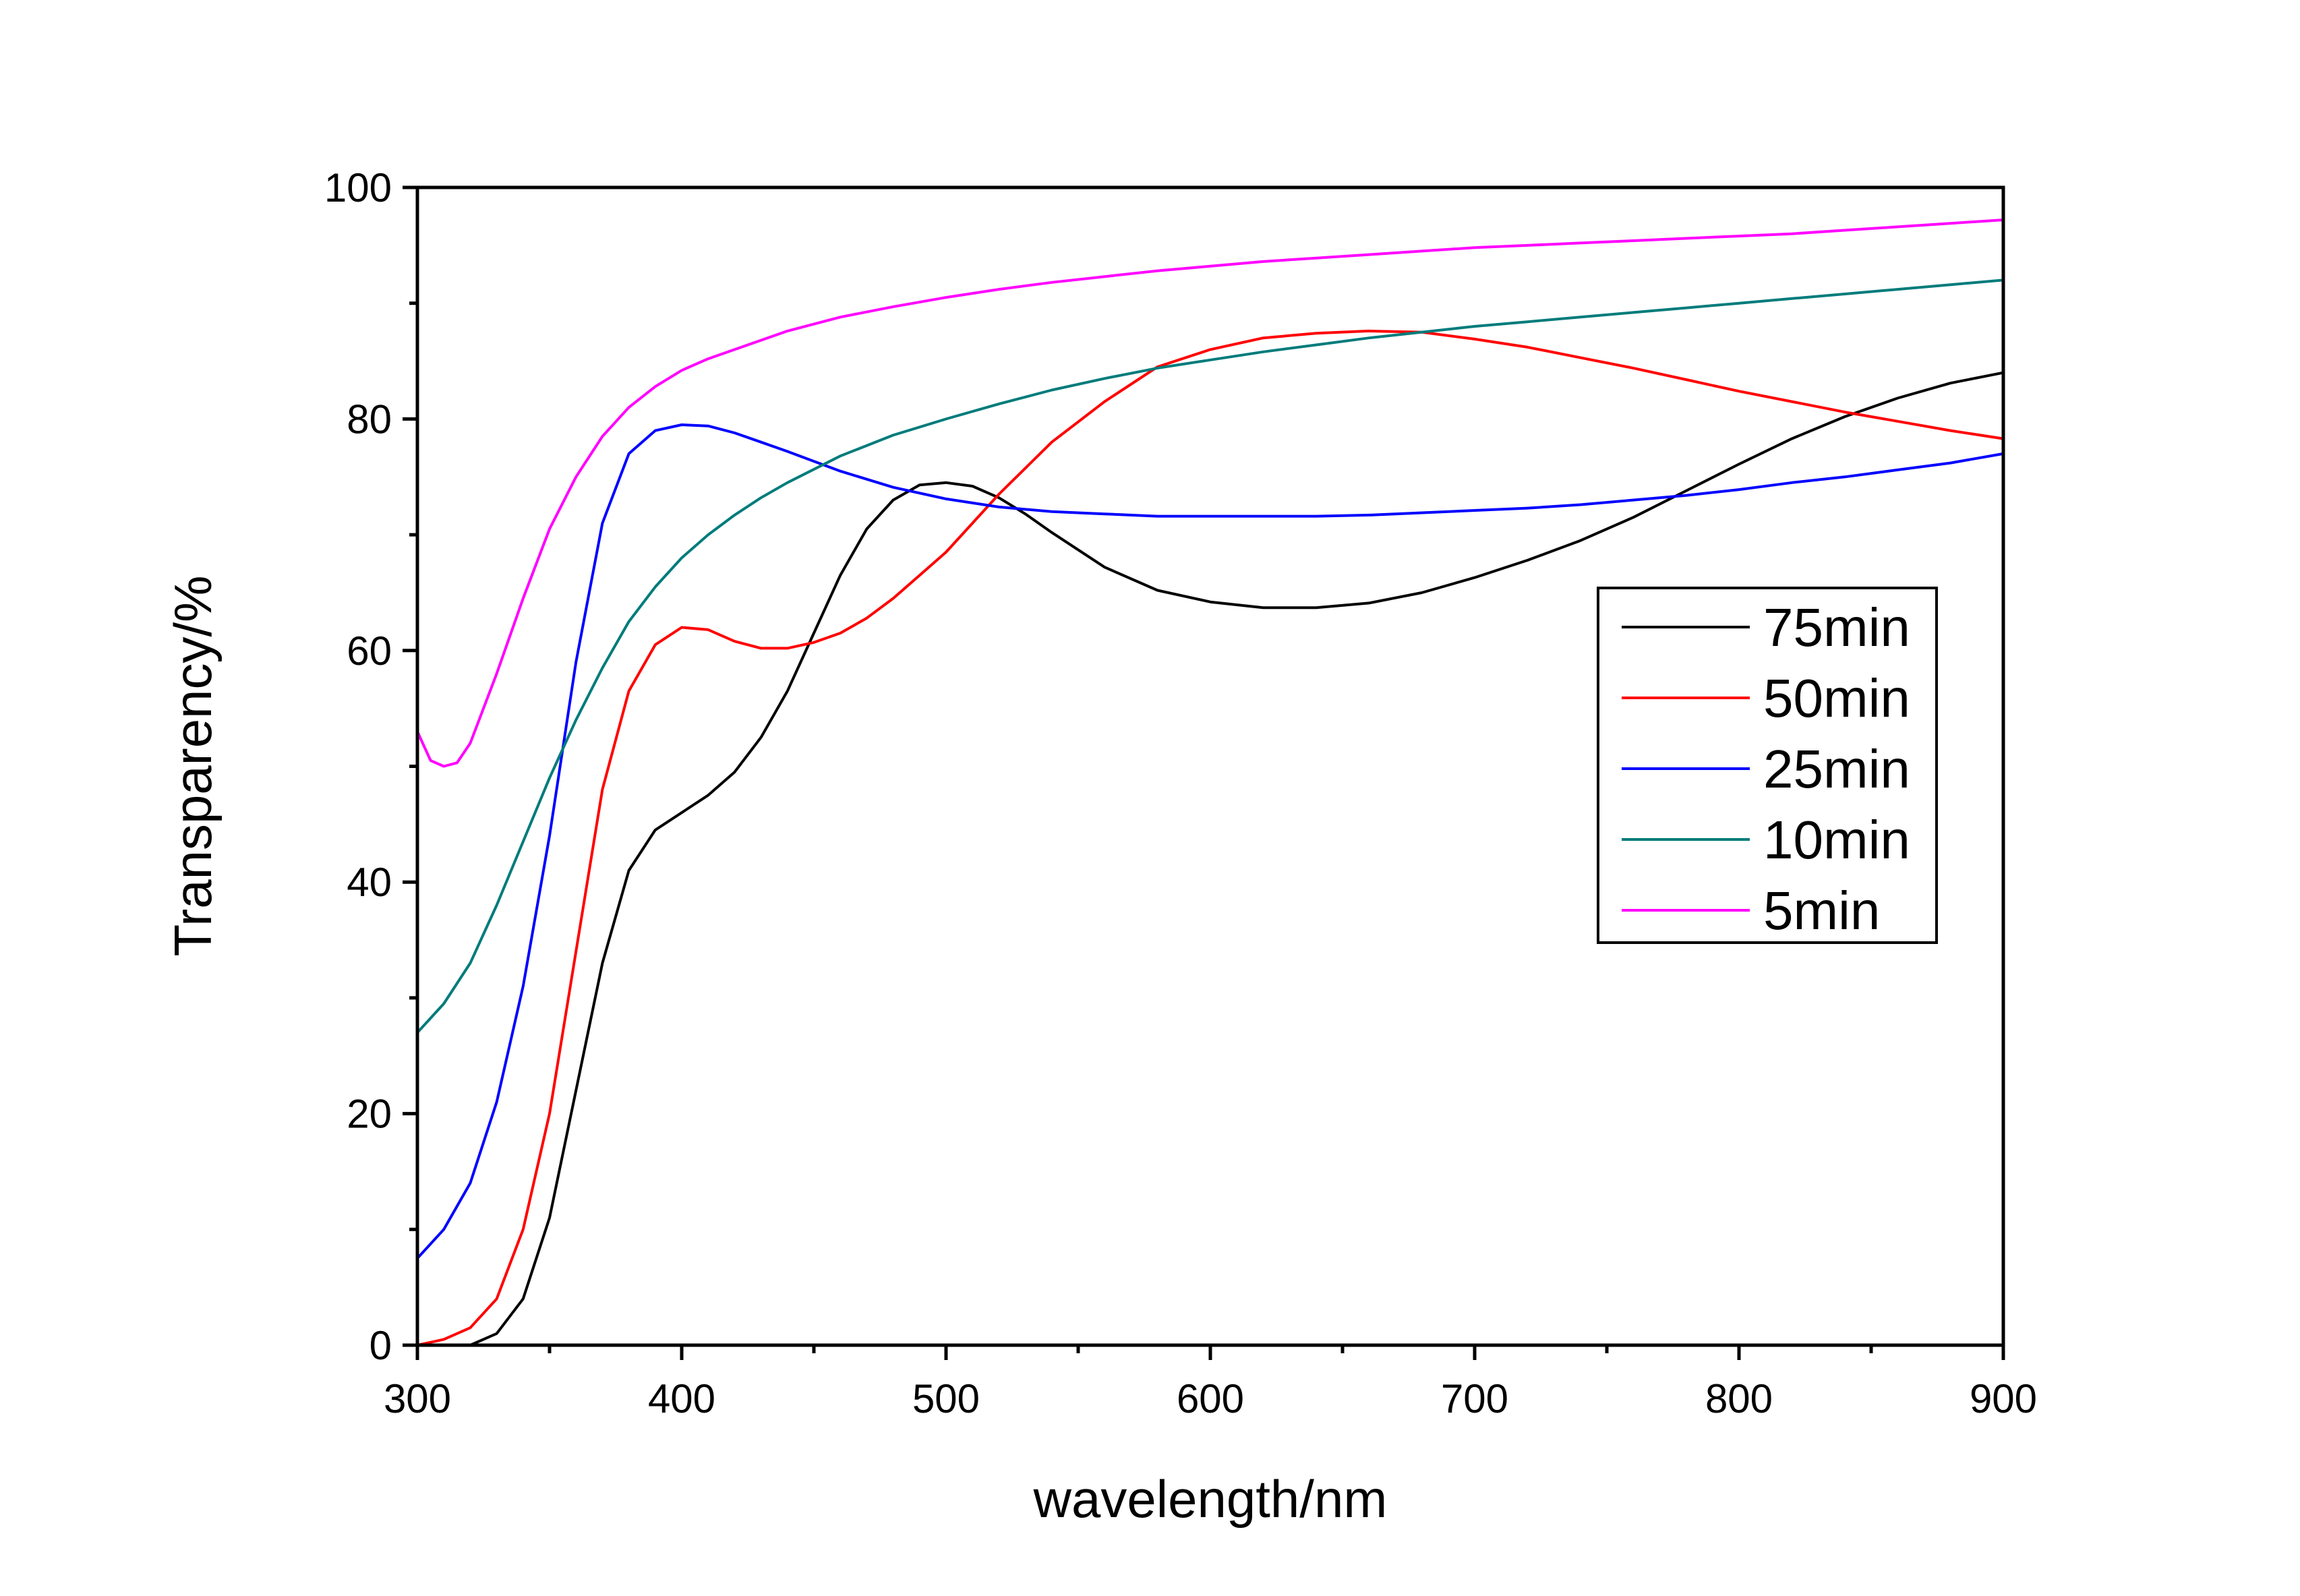  I want to click on legend-label-10min: 10min, so click(1836, 840).